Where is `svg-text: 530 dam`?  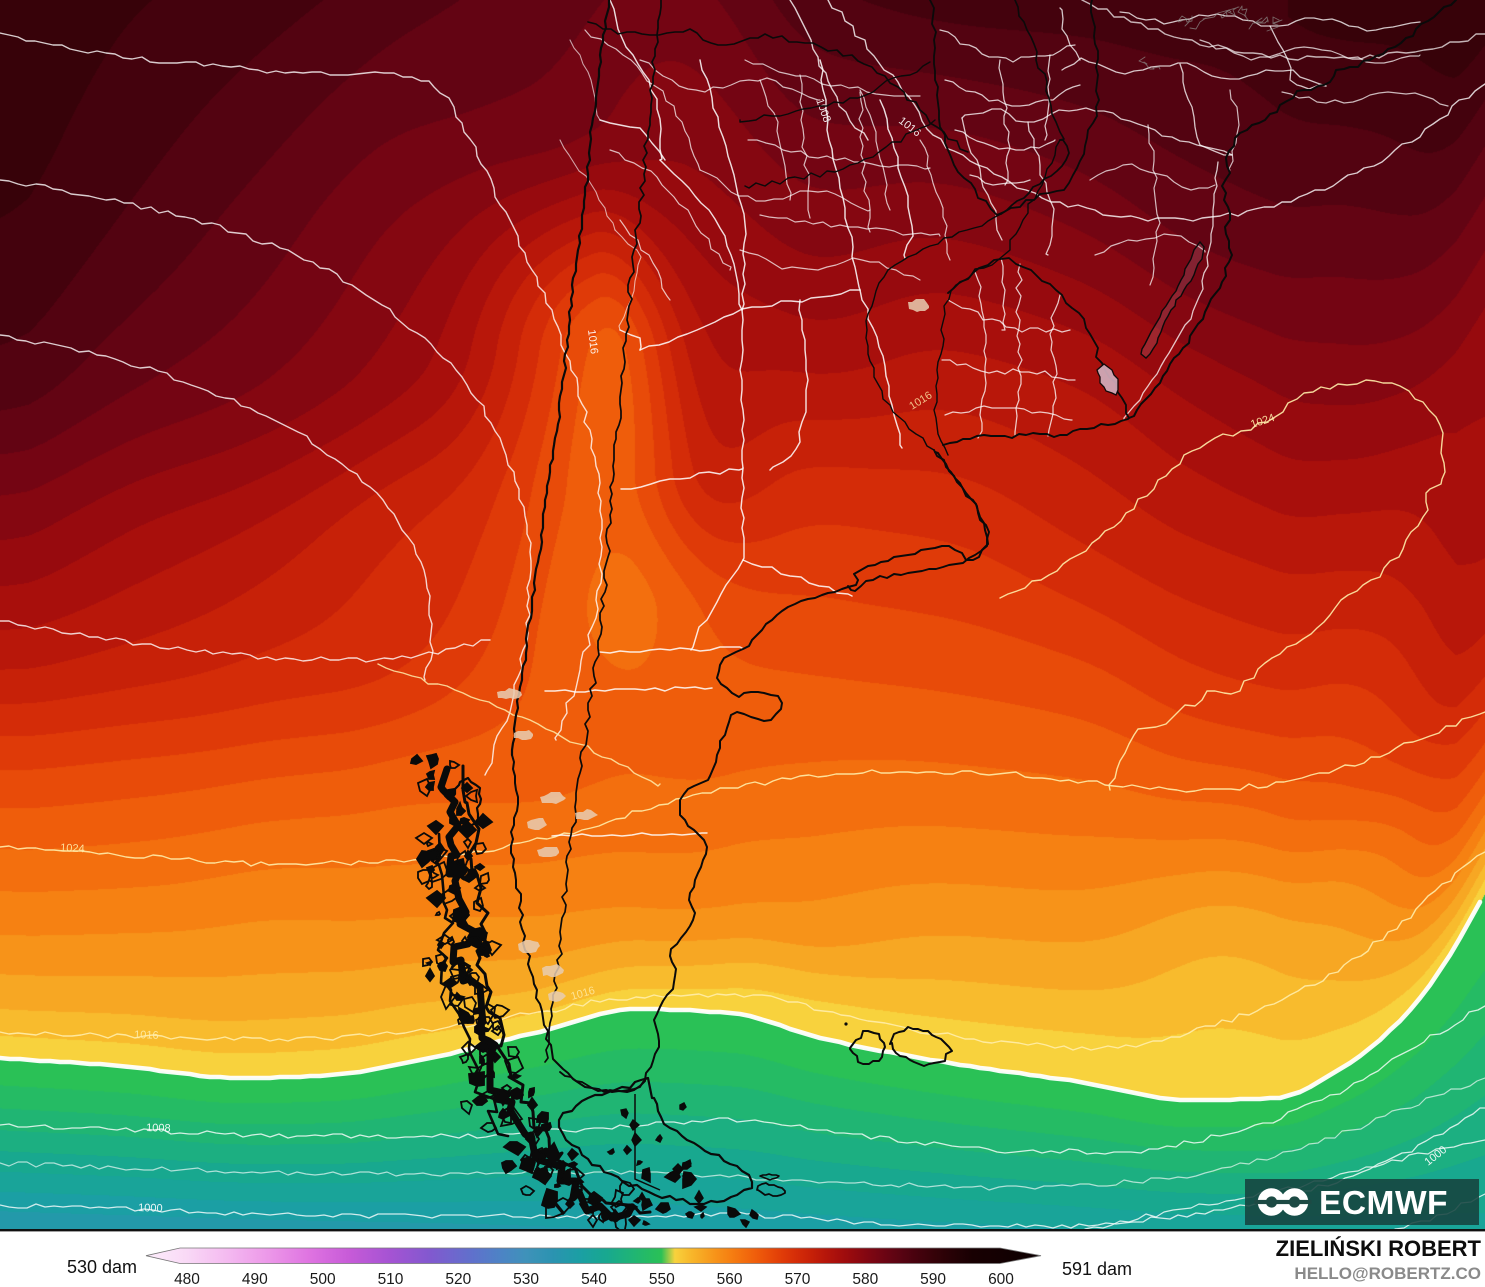
svg-text: 530 dam is located at coordinates (102, 1267).